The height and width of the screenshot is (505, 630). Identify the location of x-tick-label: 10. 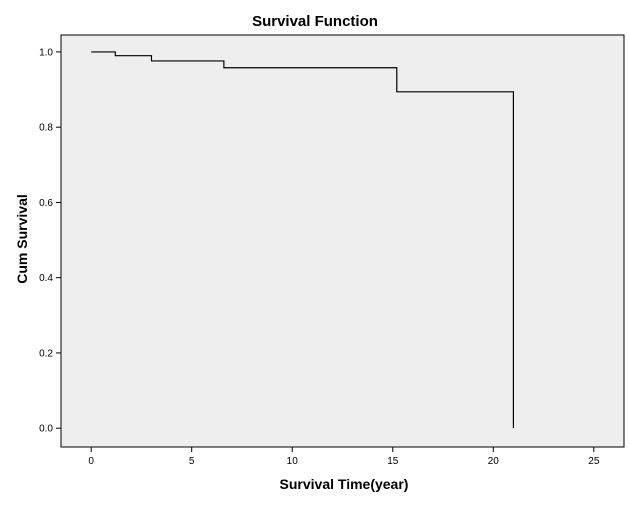
(293, 461).